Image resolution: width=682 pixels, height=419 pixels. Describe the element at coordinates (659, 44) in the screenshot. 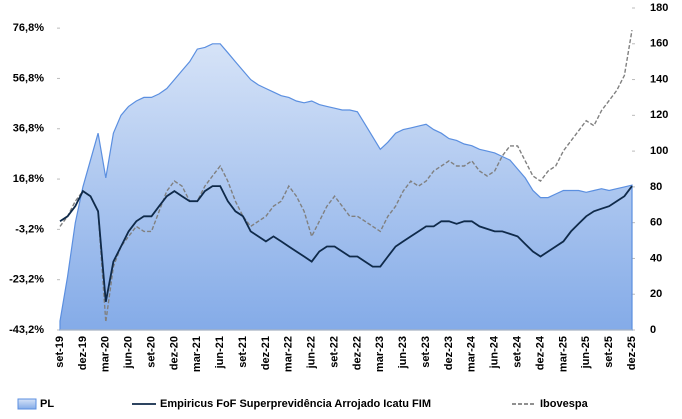

I see `y2-tick-label: 160` at that location.